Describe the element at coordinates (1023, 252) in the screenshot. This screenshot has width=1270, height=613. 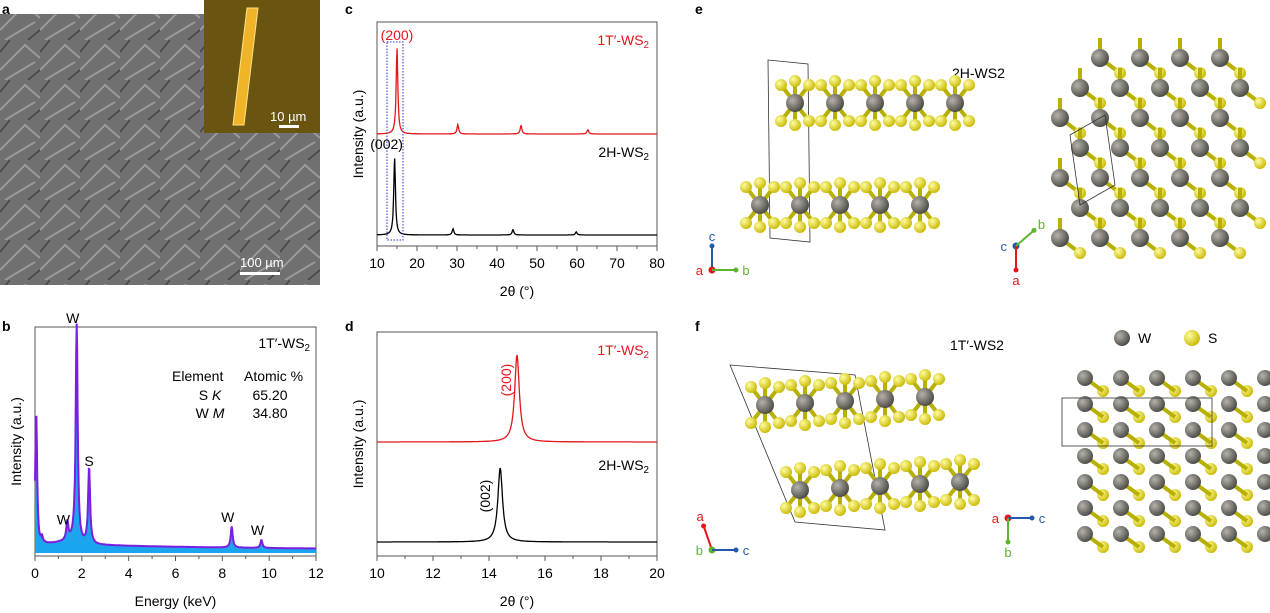
I see `axis-triad: c b a` at that location.